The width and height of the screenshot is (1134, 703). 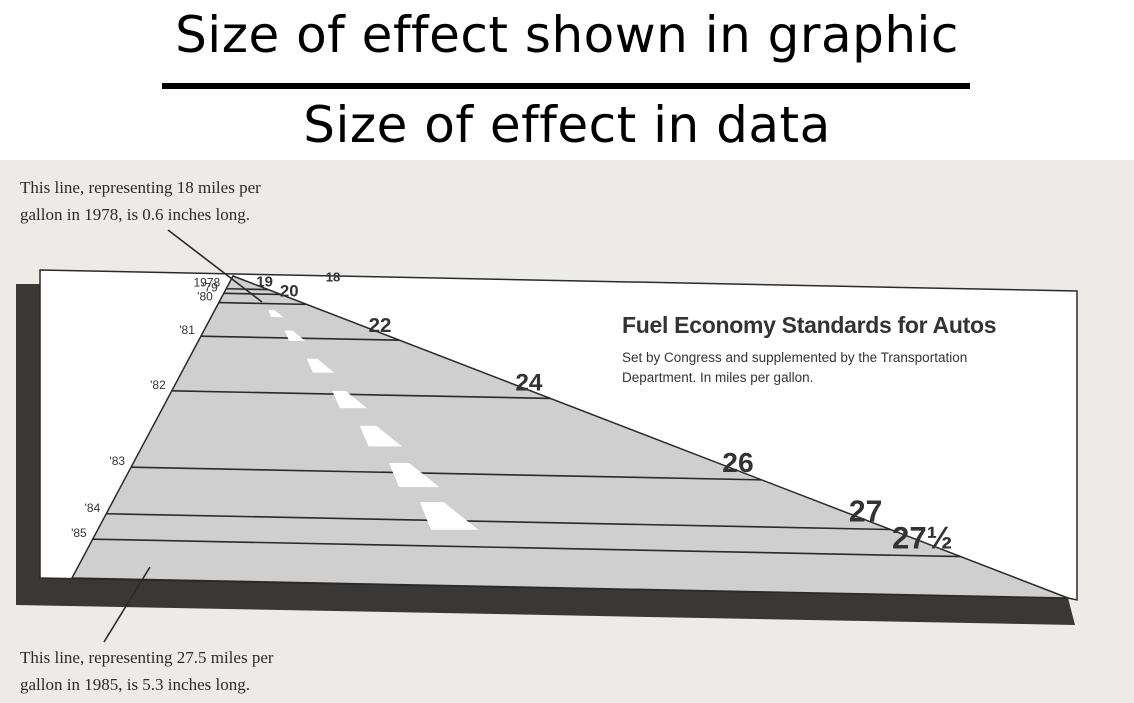 I want to click on value-label-3: 22, so click(x=380, y=325).